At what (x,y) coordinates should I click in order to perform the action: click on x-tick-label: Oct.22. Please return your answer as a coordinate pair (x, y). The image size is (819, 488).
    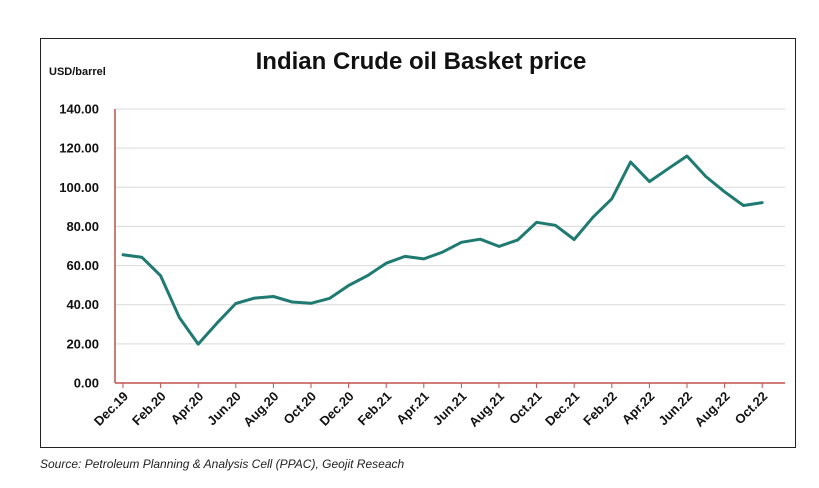
    Looking at the image, I should click on (751, 408).